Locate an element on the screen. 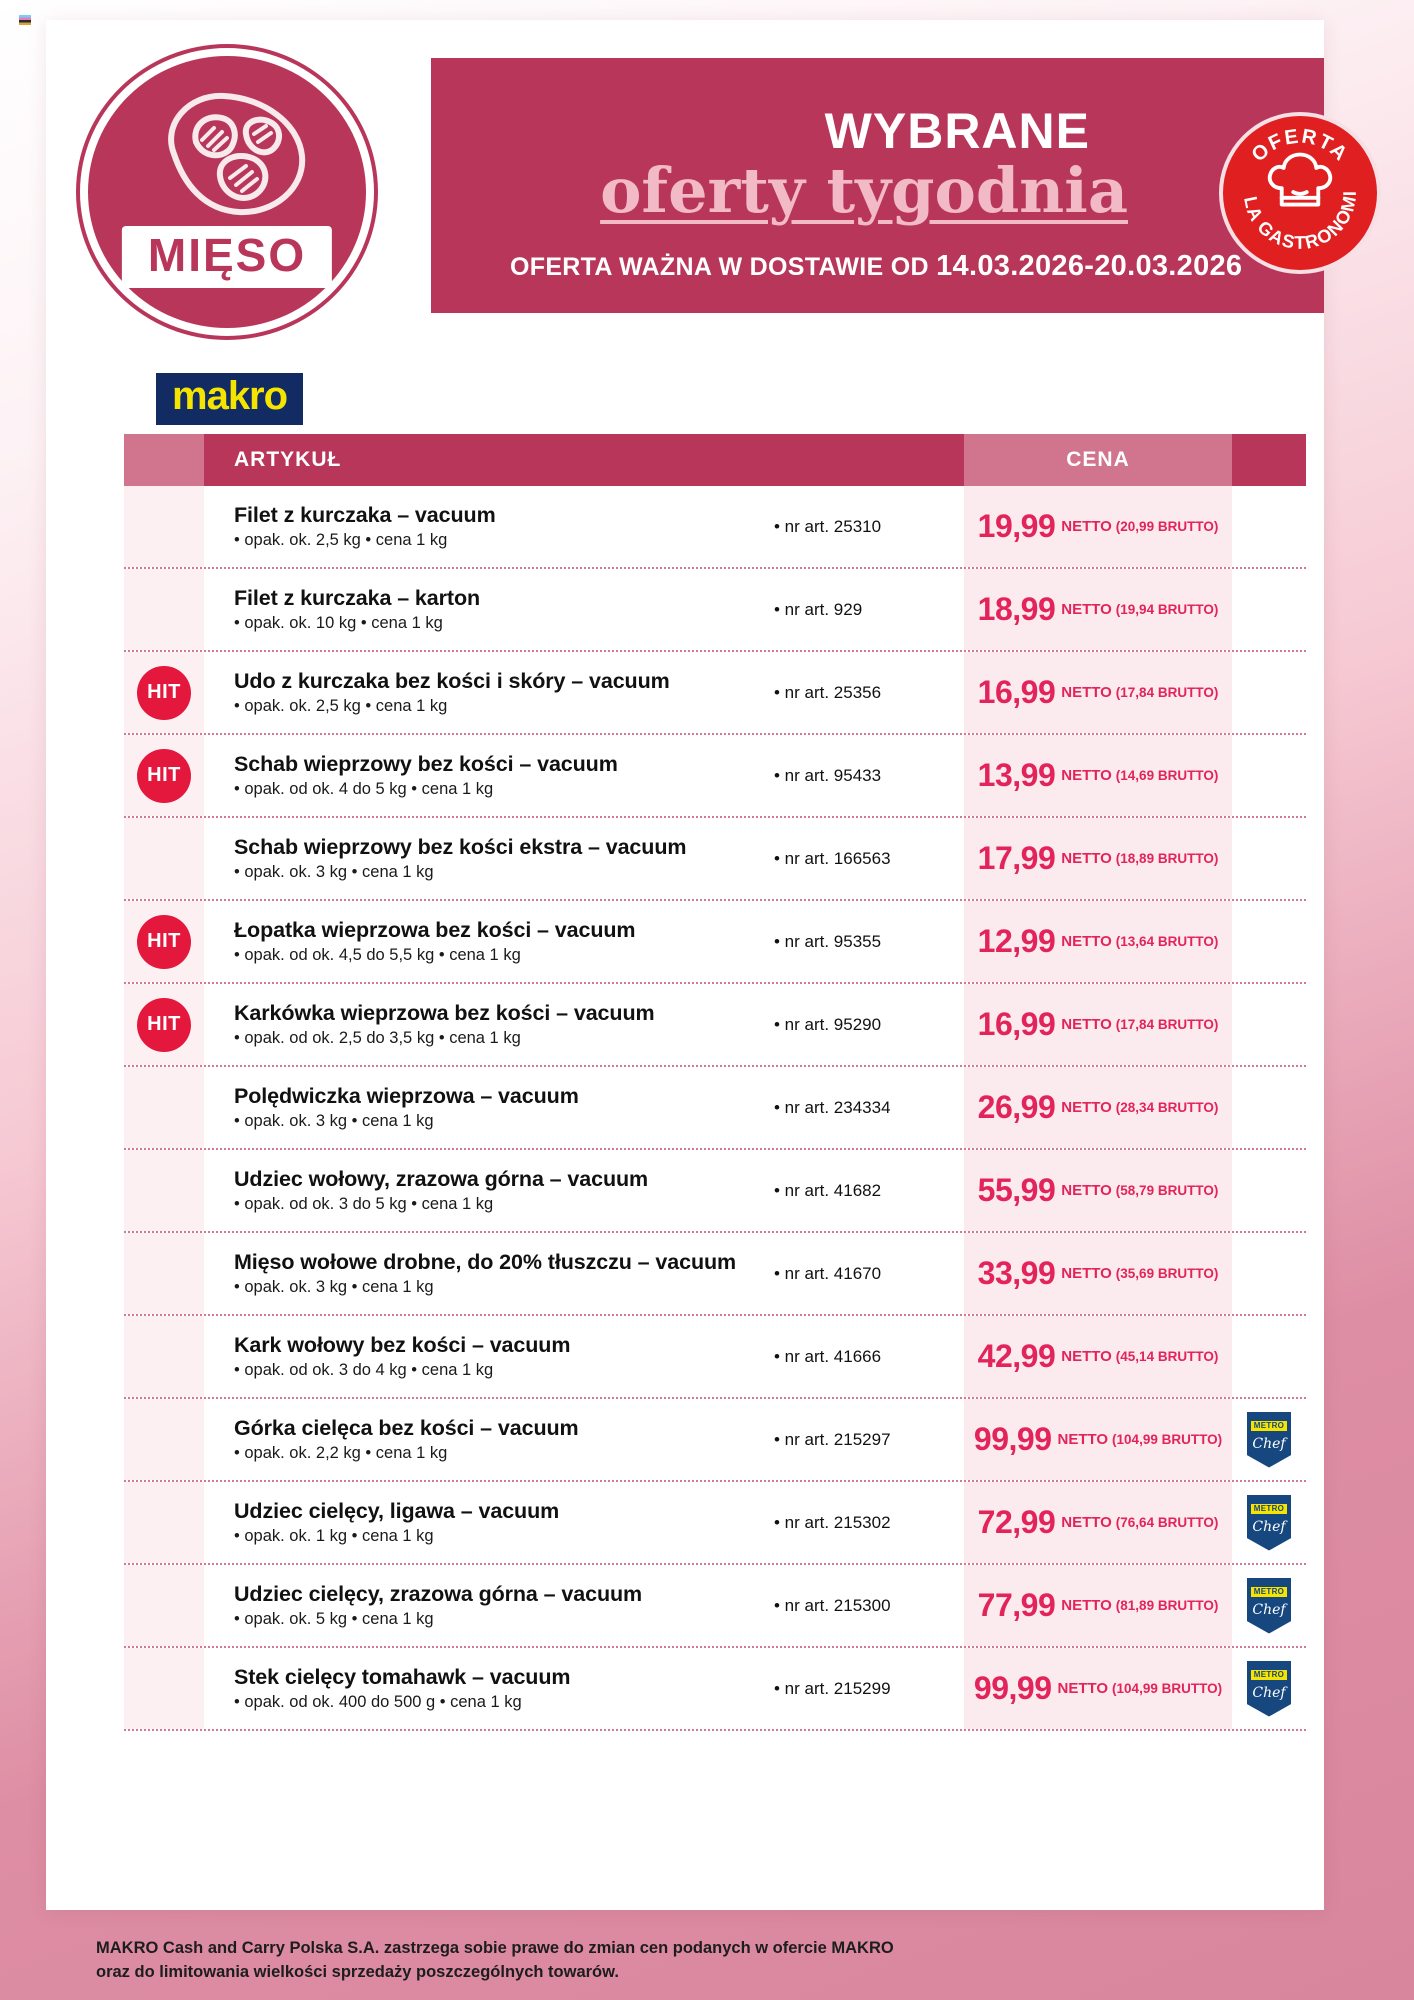 The width and height of the screenshot is (1414, 2000). price-net-value: 33,99 is located at coordinates (1016, 1273).